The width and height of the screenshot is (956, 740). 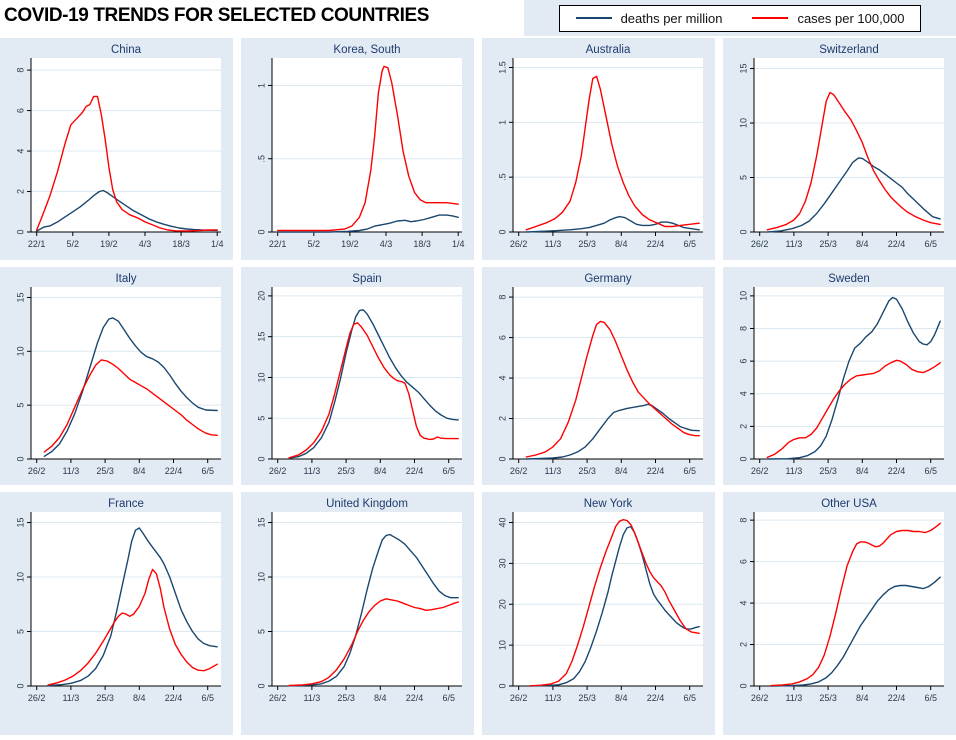 I want to click on chart-plot-italy: Italy 0 5 10 15 26/2 11/3 25/3 8/4 22/4 6/5, so click(x=118, y=374).